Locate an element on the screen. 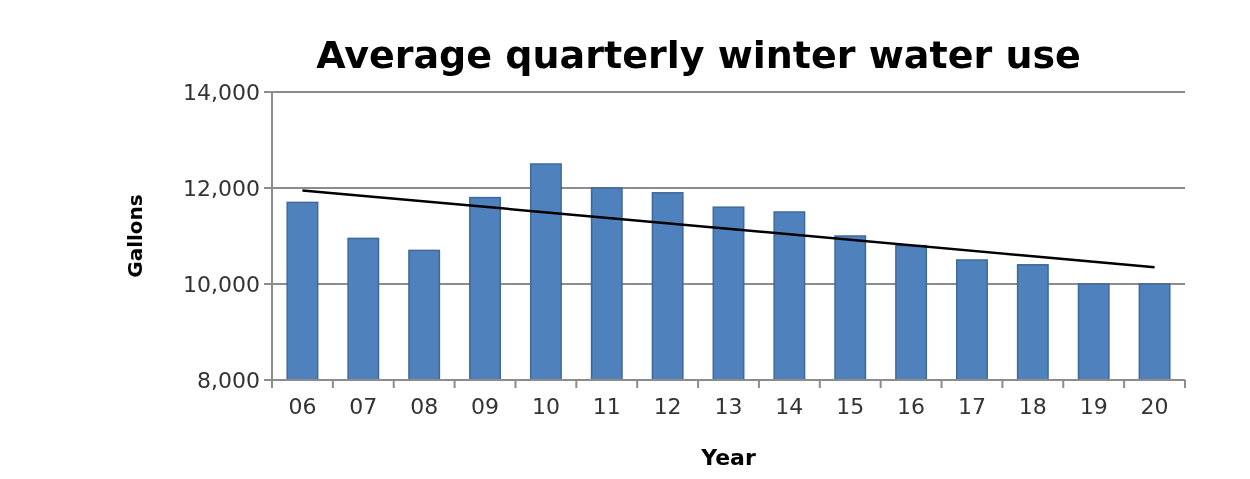 The height and width of the screenshot is (479, 1250). y-tick-label: 12,000 is located at coordinates (221, 188).